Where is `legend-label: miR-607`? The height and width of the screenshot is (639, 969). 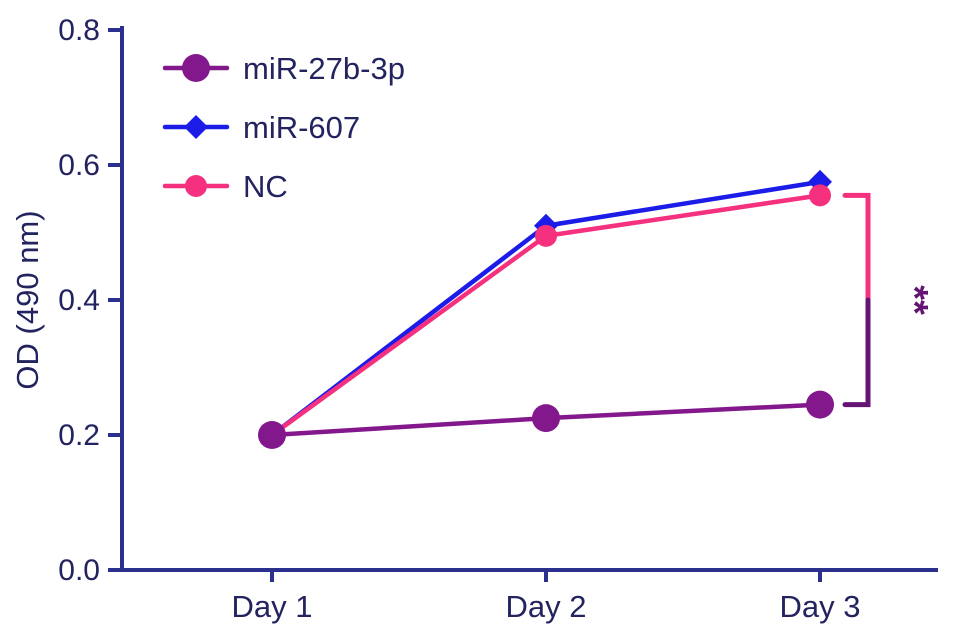 legend-label: miR-607 is located at coordinates (301, 127).